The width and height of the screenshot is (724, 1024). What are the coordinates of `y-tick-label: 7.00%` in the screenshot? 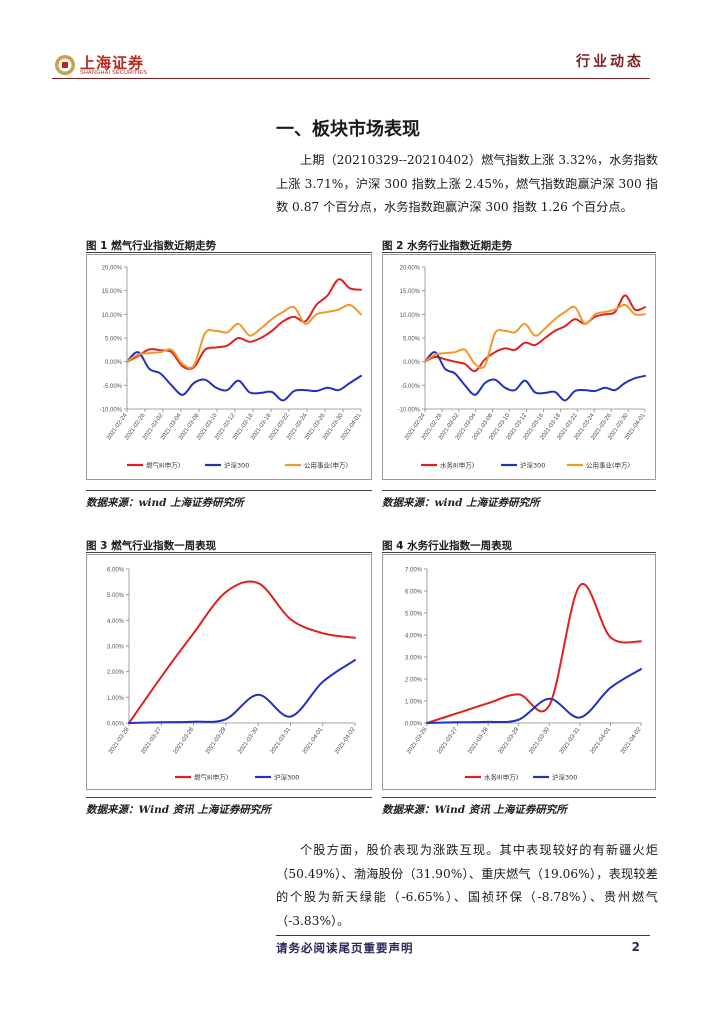 It's located at (414, 571).